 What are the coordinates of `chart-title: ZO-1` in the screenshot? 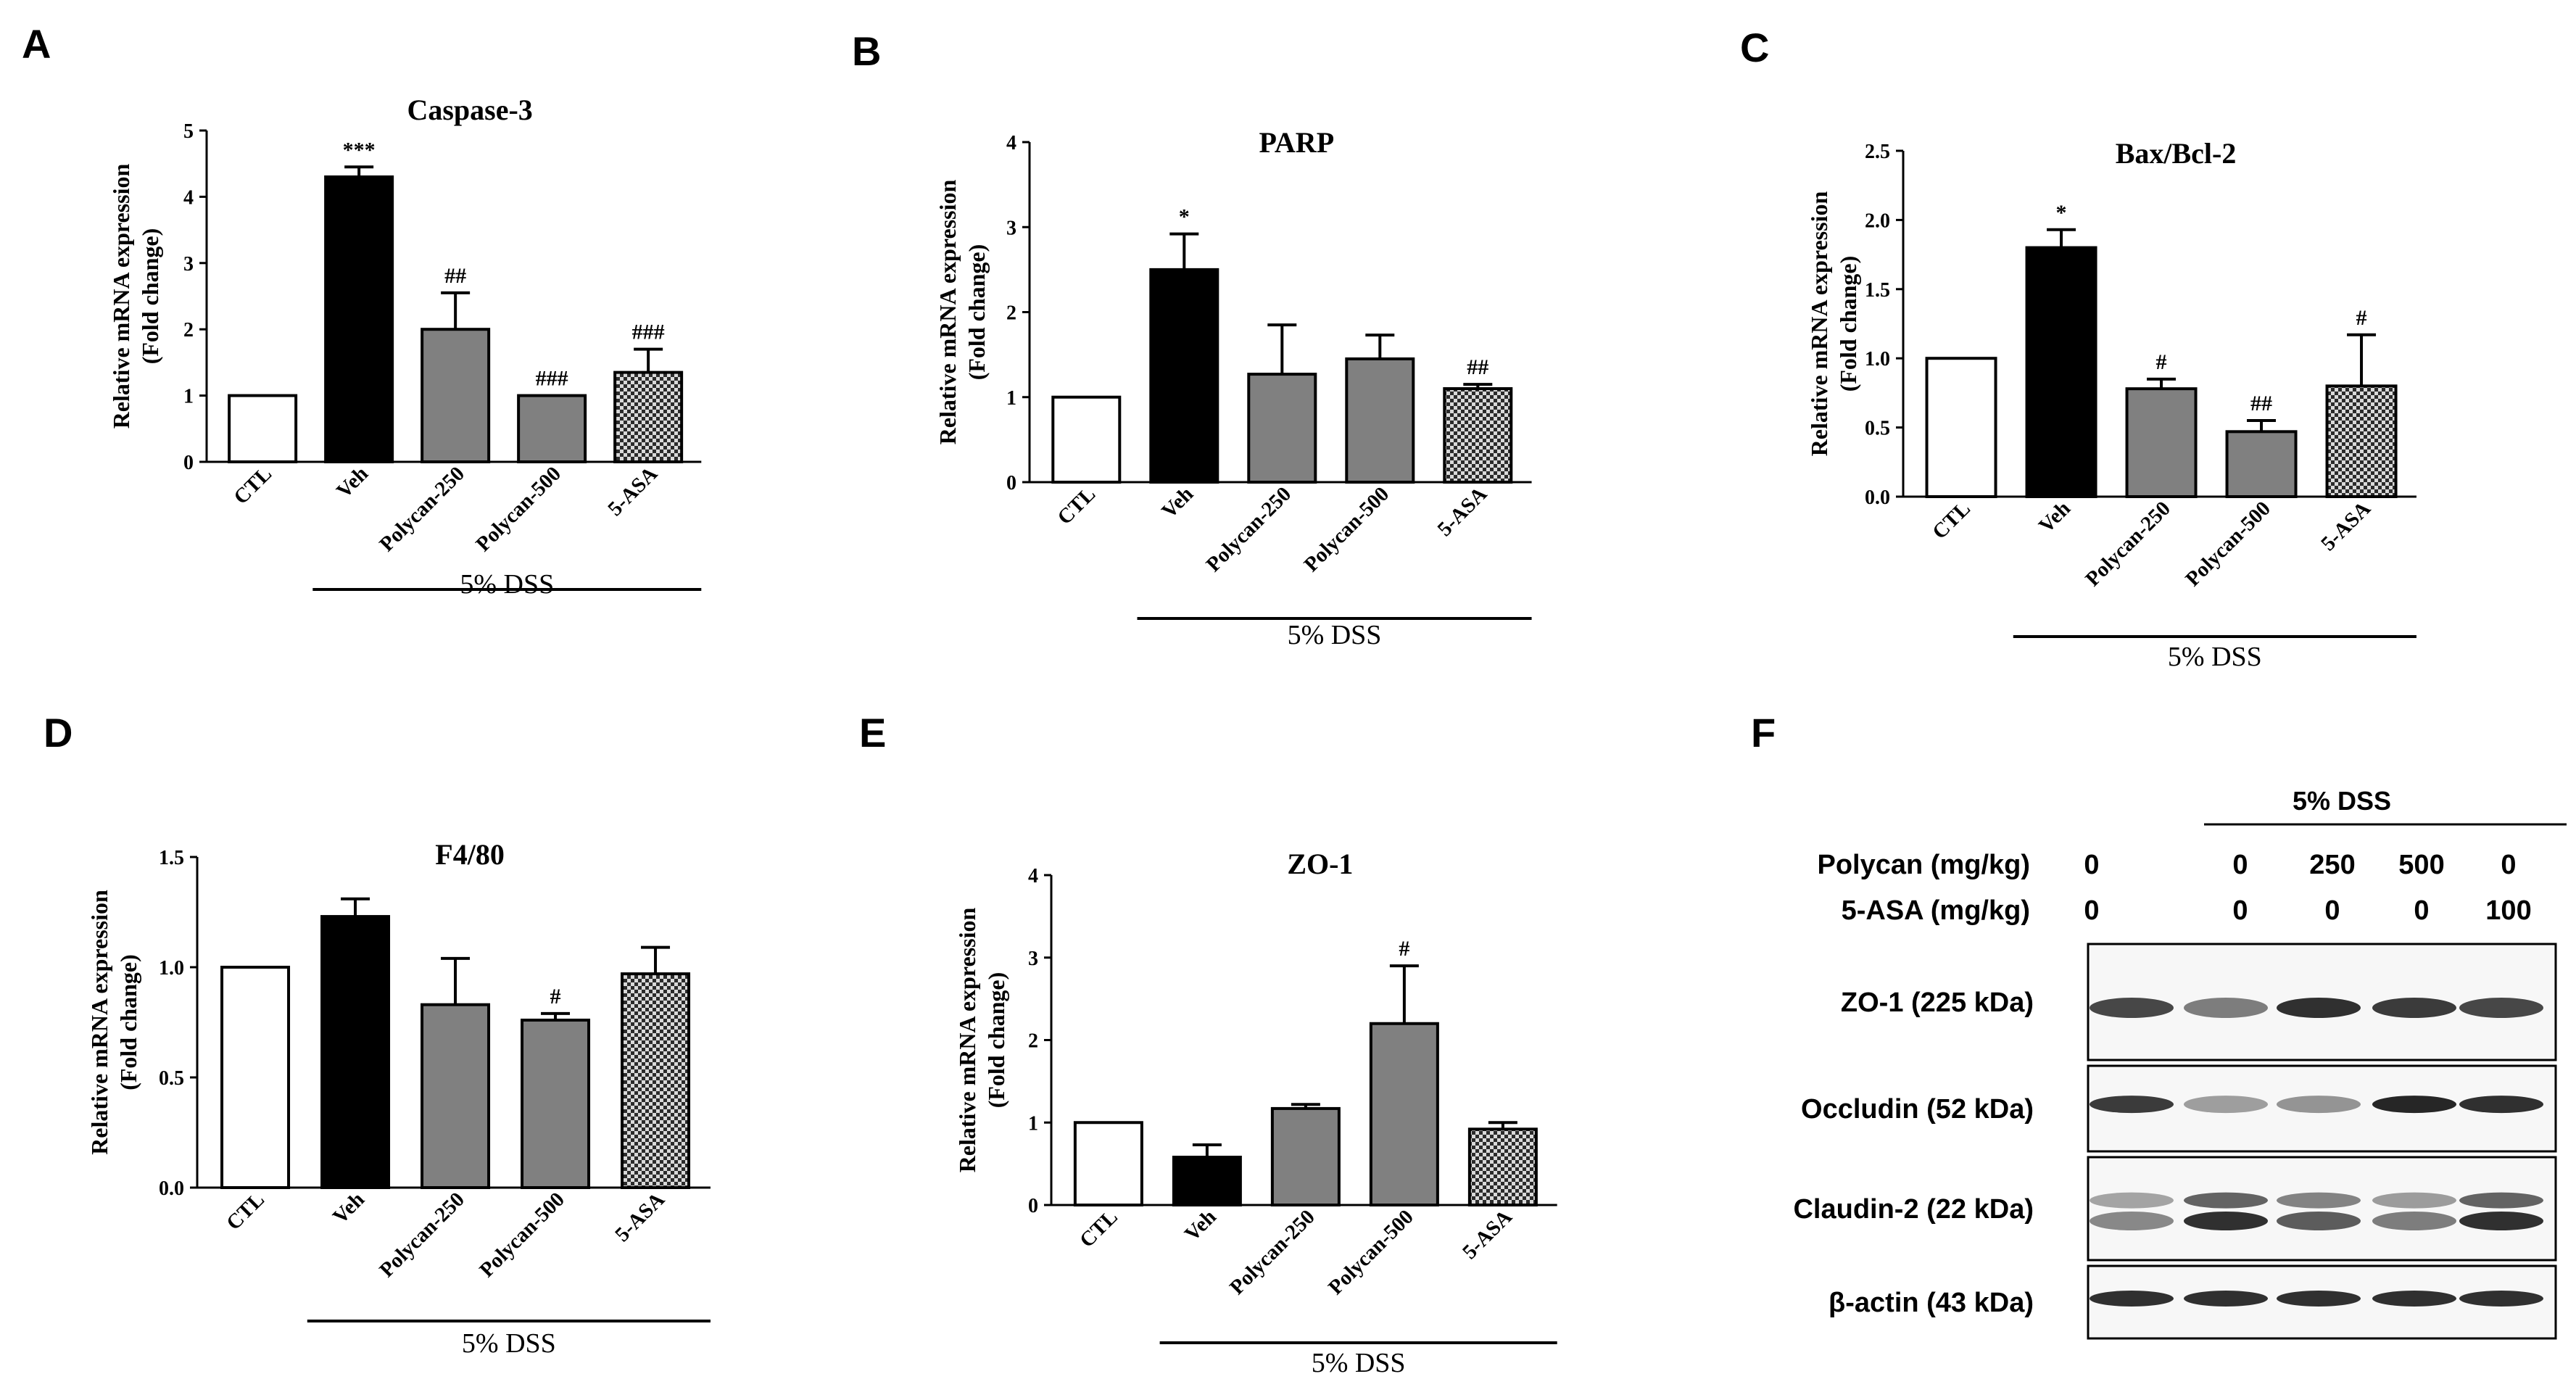 It's located at (1320, 864).